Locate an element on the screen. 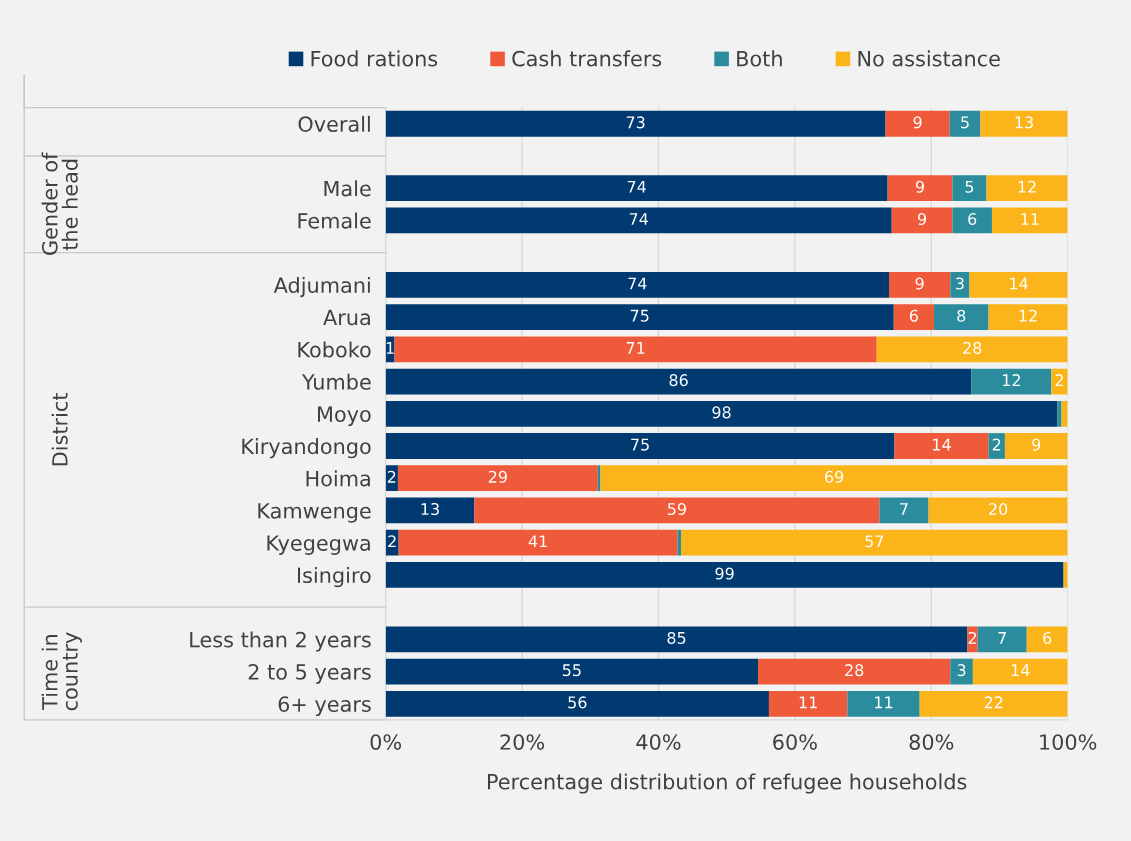 The height and width of the screenshot is (841, 1131). data-label: 55 is located at coordinates (571, 670).